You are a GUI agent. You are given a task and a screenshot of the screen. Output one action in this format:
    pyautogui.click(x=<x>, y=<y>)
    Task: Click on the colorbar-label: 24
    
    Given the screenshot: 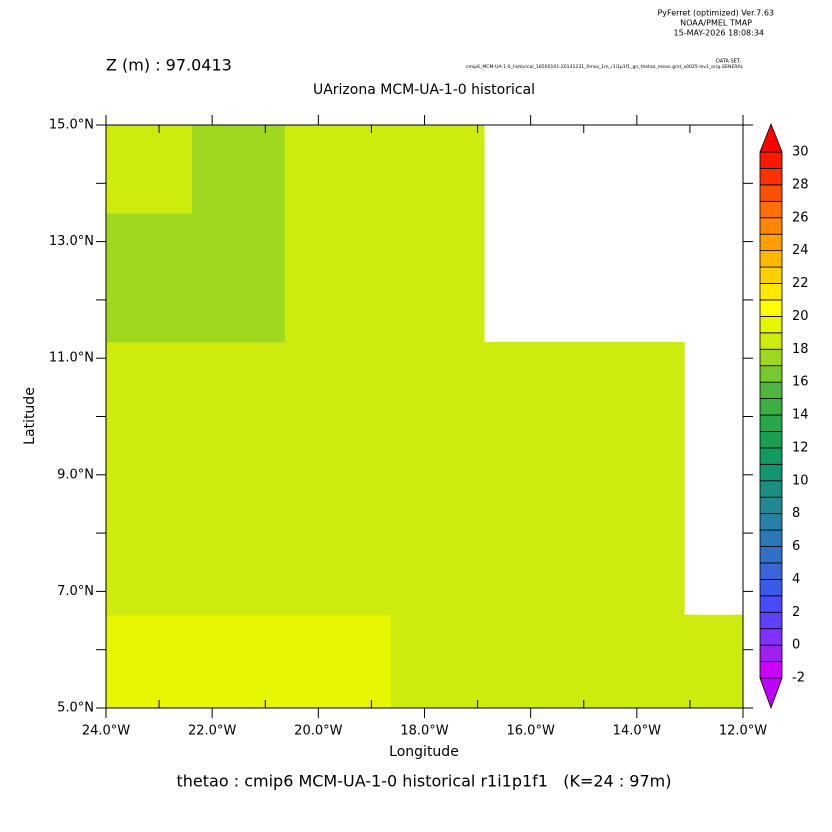 What is the action you would take?
    pyautogui.click(x=800, y=250)
    